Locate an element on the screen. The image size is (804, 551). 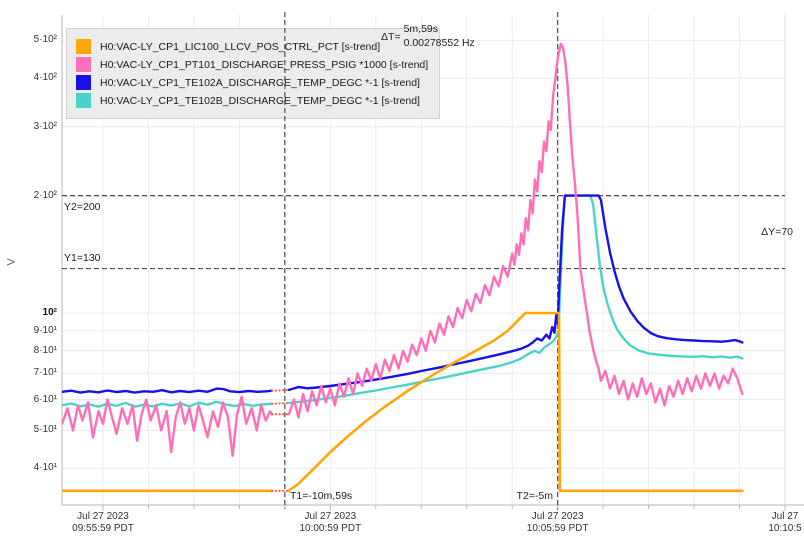
gap-segment-te102b is located at coordinates (281, 403).